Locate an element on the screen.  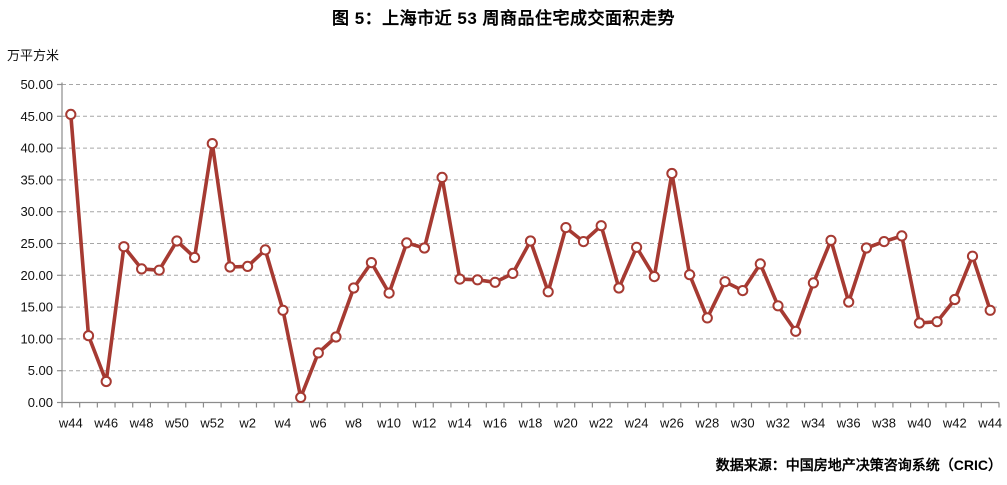
y-tick-label: 45.00 is located at coordinates (36, 116).